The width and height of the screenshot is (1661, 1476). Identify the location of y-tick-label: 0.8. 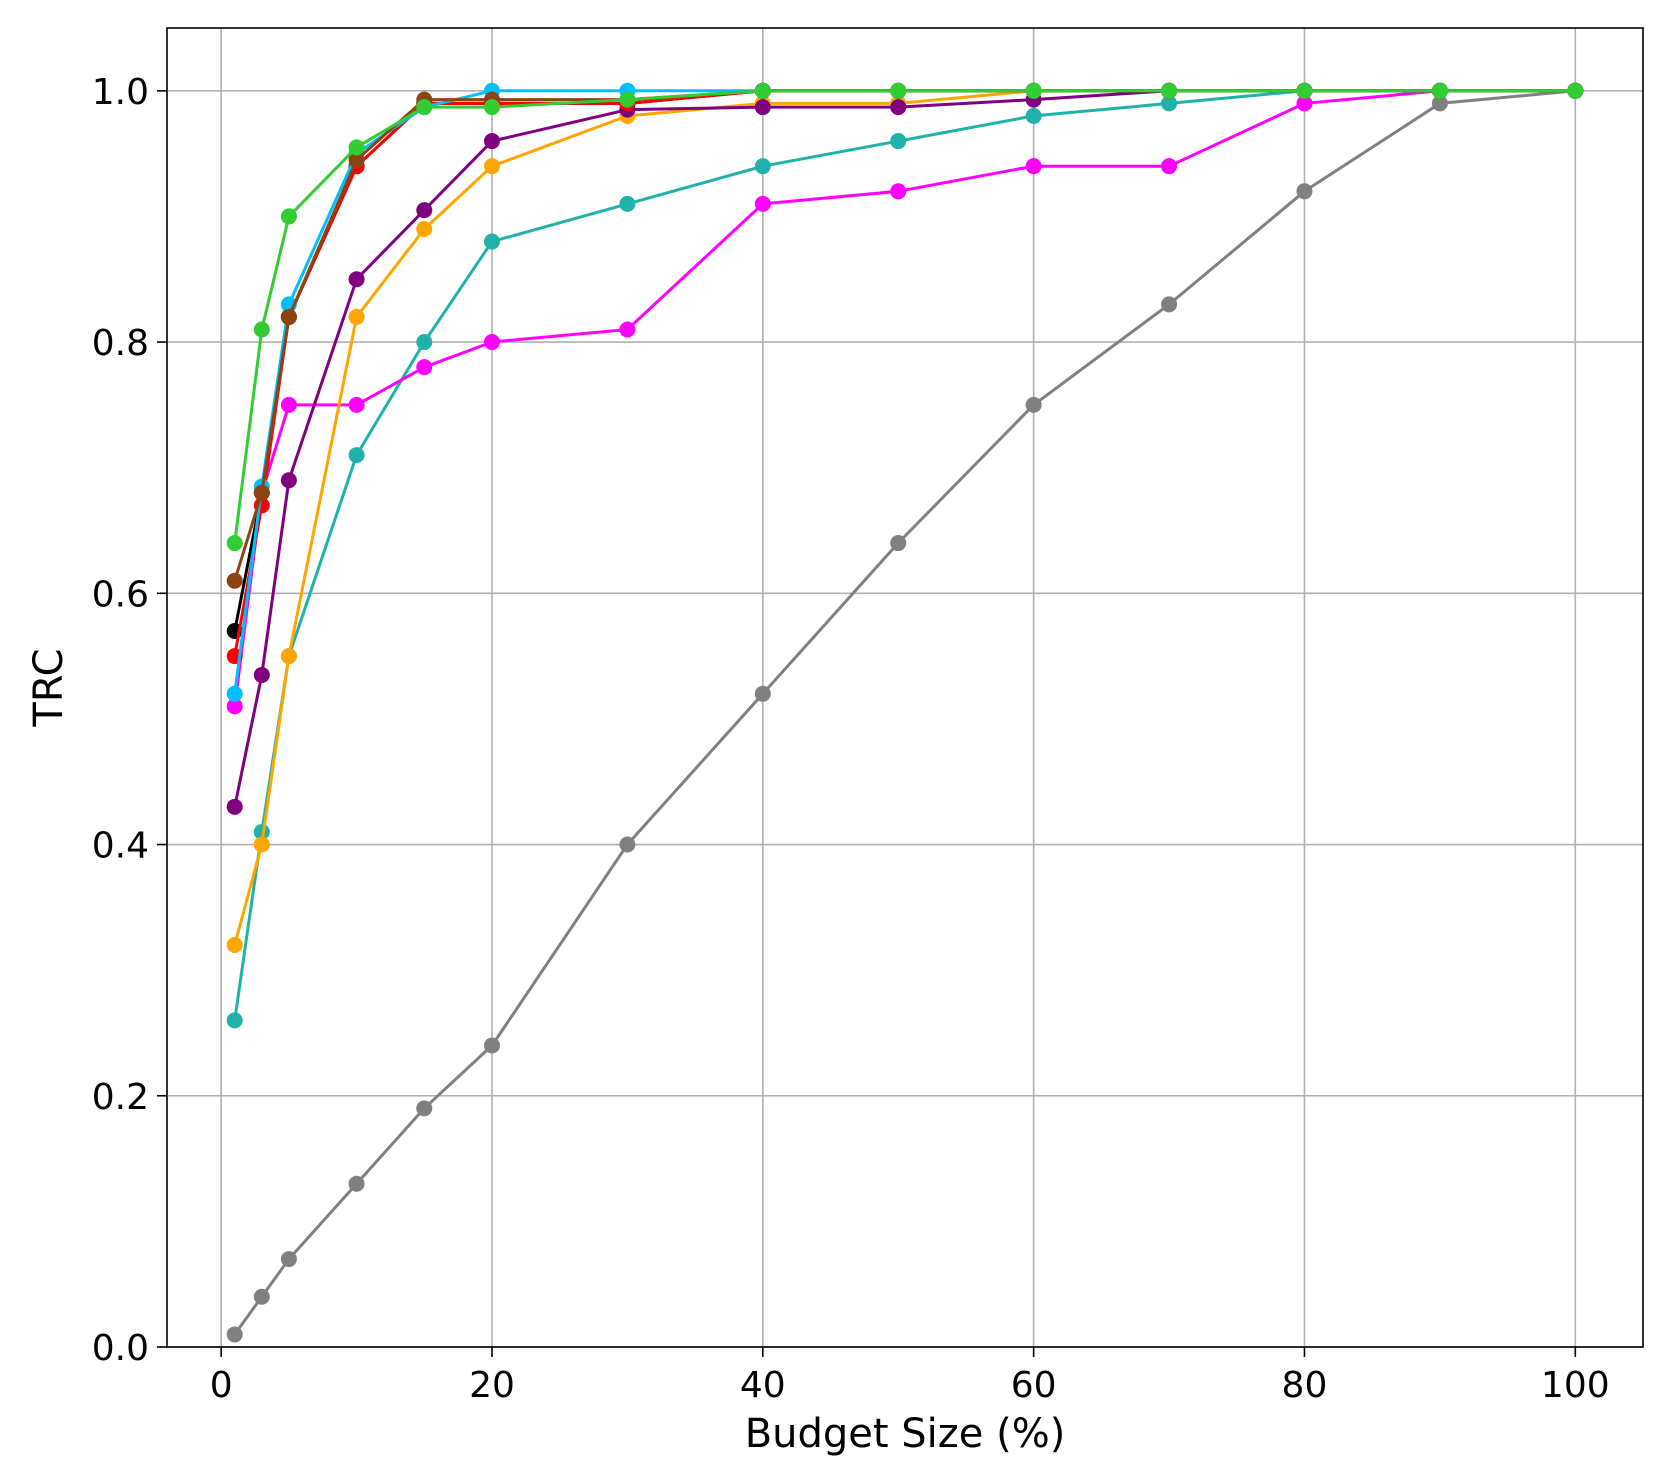
(120, 343).